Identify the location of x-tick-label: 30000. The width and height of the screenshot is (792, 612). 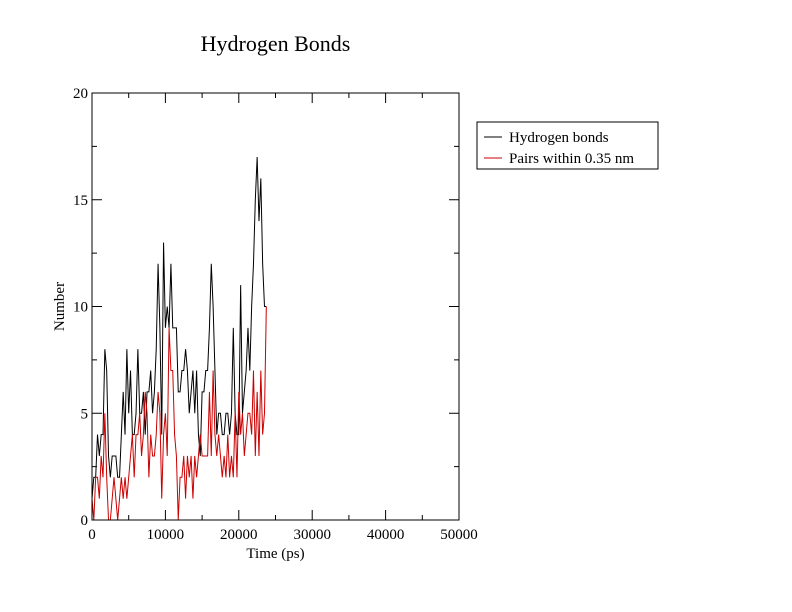
(312, 535).